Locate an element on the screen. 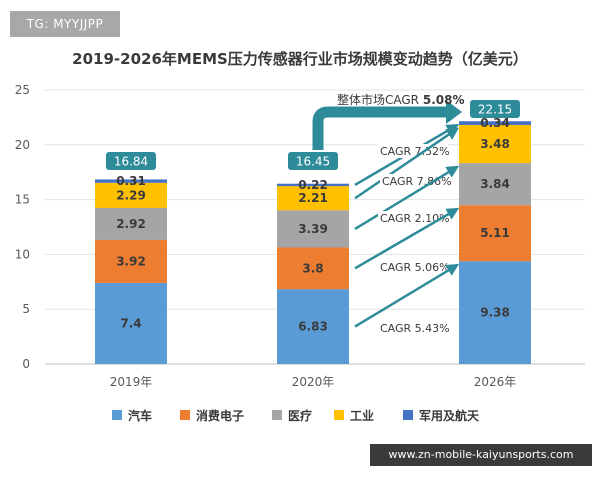 Image resolution: width=600 pixels, height=480 pixels. segment-cagr-label: CAGR 2.10% is located at coordinates (415, 218).